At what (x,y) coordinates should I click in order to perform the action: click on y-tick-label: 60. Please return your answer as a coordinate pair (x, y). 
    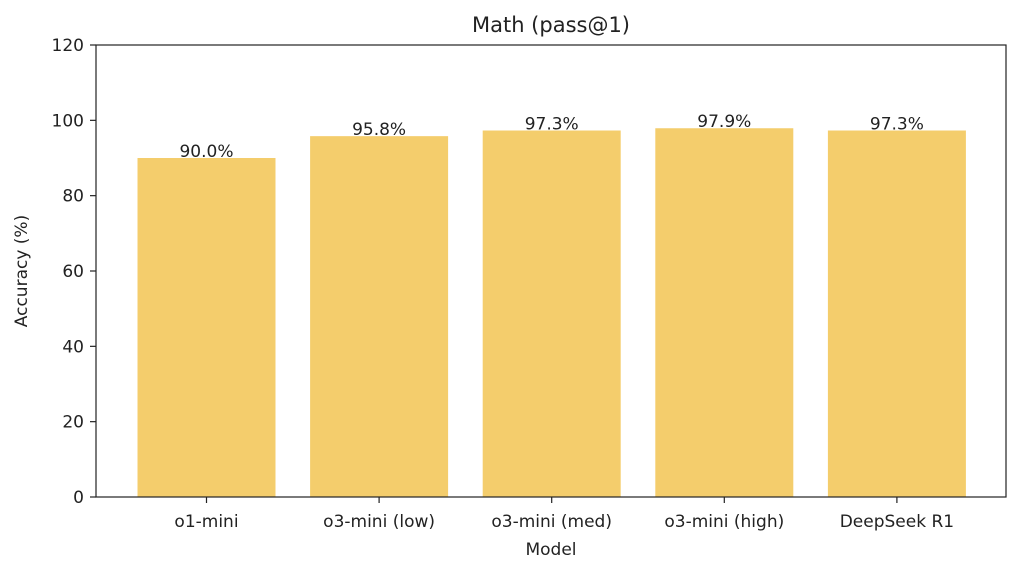
    Looking at the image, I should click on (73, 272).